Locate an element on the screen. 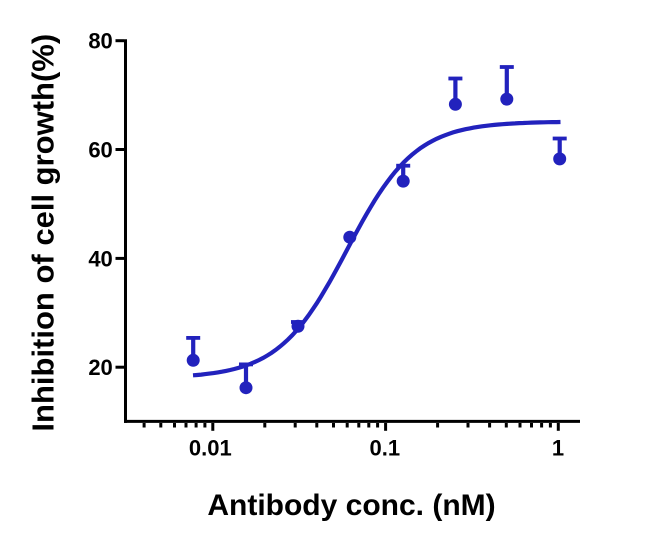 This screenshot has height=543, width=650. svg-text: 80 is located at coordinates (100, 41).